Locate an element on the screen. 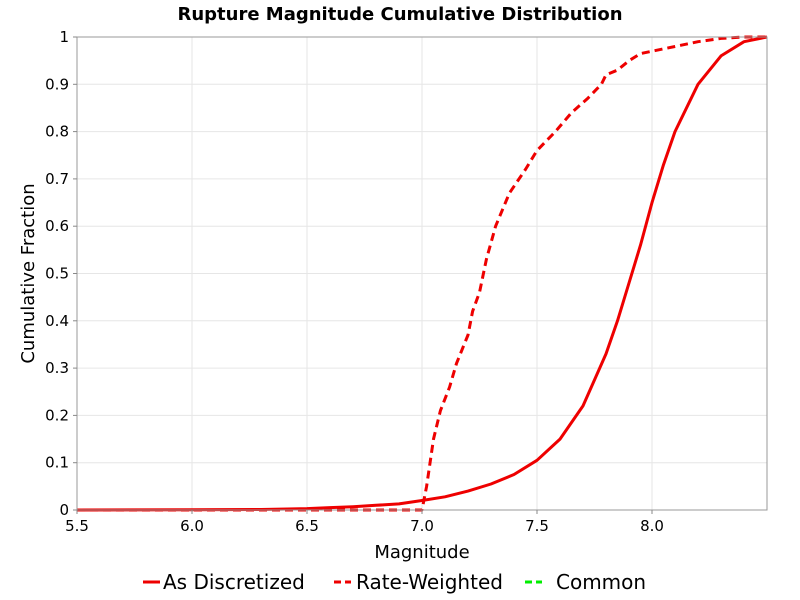 This screenshot has height=600, width=800. y-tick-label: 0.8 is located at coordinates (57, 132).